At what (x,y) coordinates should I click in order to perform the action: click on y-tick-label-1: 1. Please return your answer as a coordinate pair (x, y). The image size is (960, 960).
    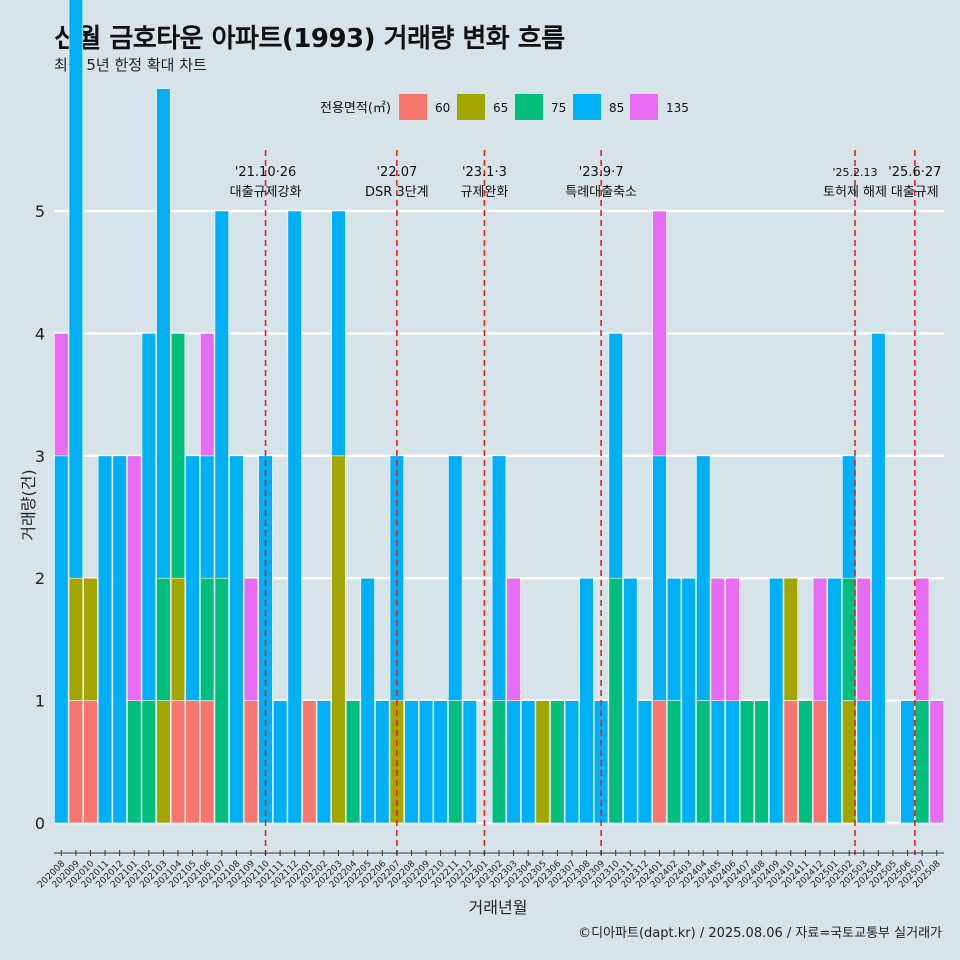
    Looking at the image, I should click on (40, 701).